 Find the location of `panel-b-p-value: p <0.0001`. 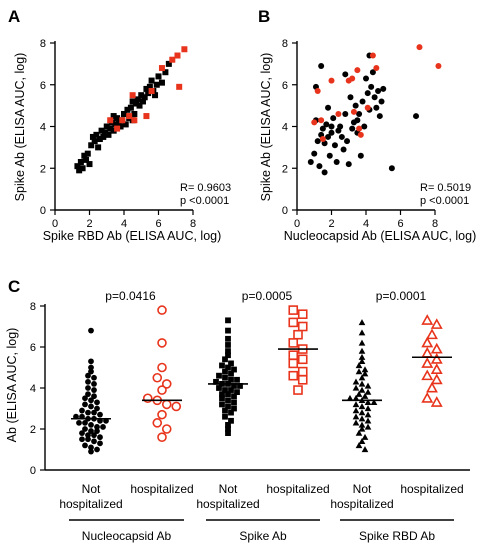

panel-b-p-value: p <0.0001 is located at coordinates (444, 201).